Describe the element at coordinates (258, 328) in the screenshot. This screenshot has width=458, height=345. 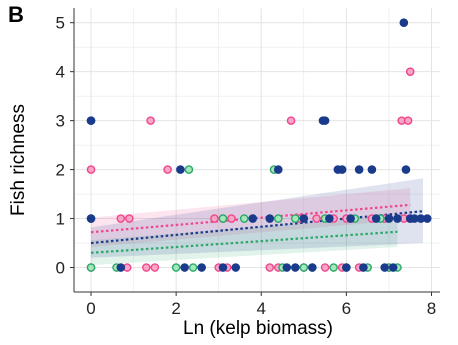
I see `x-axis-label: Ln (kelp biomass)` at that location.